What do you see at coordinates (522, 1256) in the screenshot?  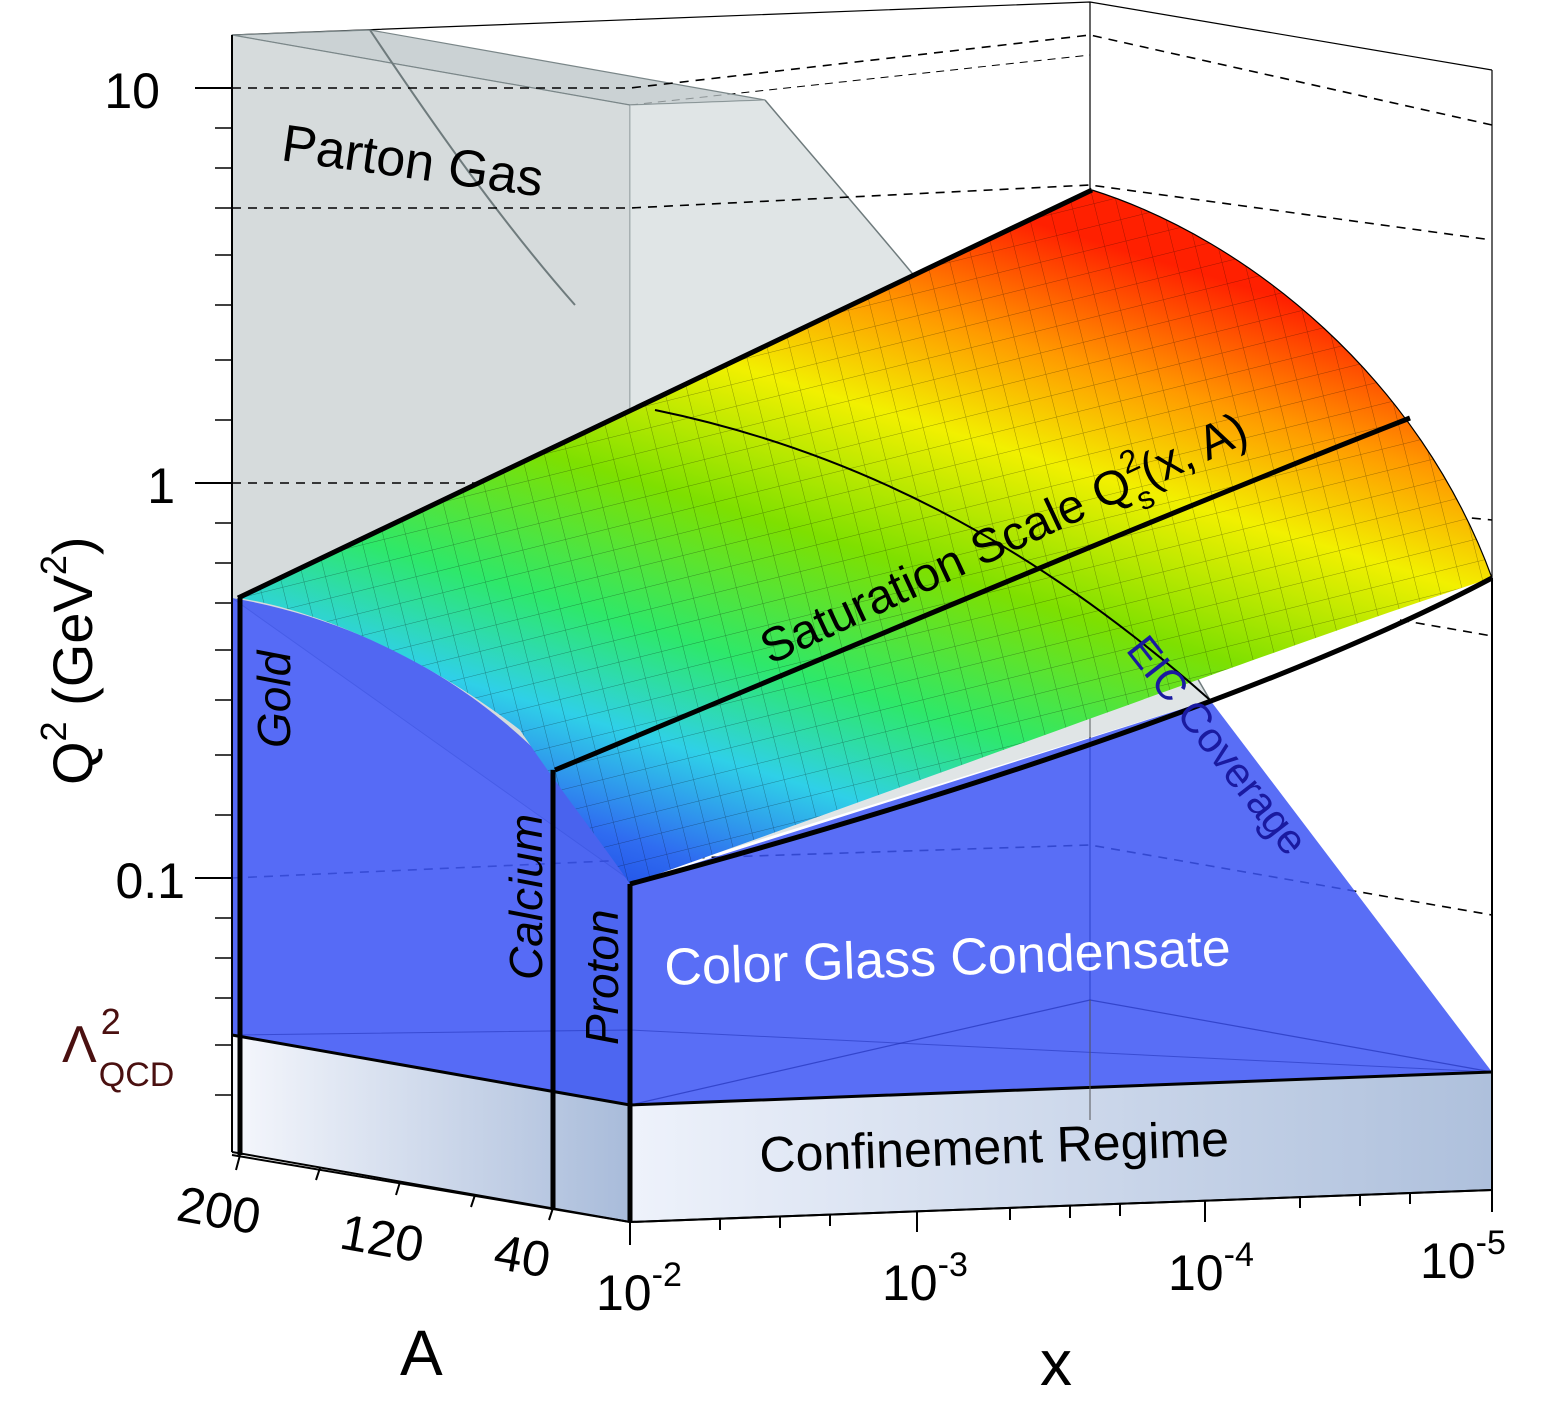 I see `a-tick-40: 40` at bounding box center [522, 1256].